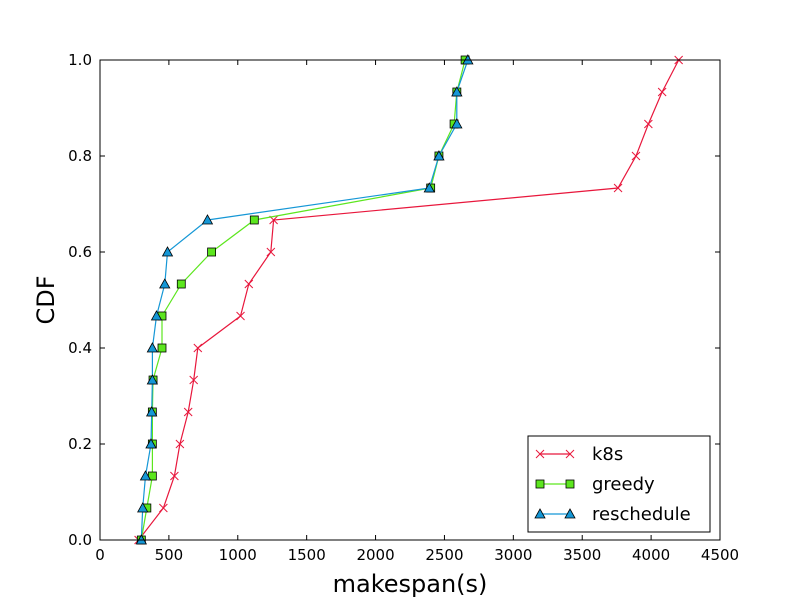 Image resolution: width=800 pixels, height=600 pixels. I want to click on y-axis-label: CDF, so click(46, 299).